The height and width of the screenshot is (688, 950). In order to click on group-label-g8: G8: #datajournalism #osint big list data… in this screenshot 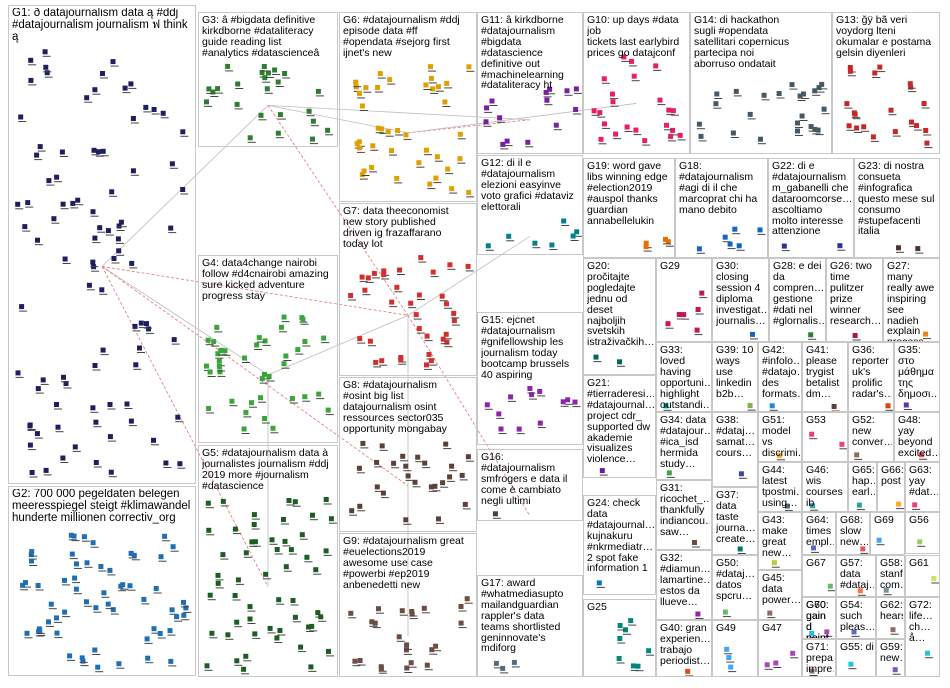, I will do `click(409, 455)`.